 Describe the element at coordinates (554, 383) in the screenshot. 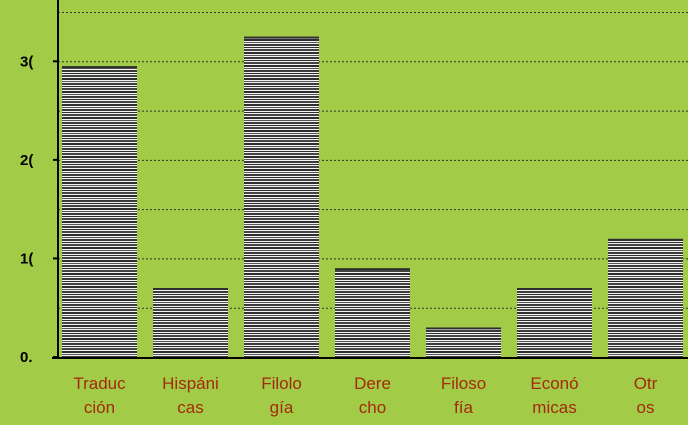

I see `x-category-label-line: Econó` at that location.